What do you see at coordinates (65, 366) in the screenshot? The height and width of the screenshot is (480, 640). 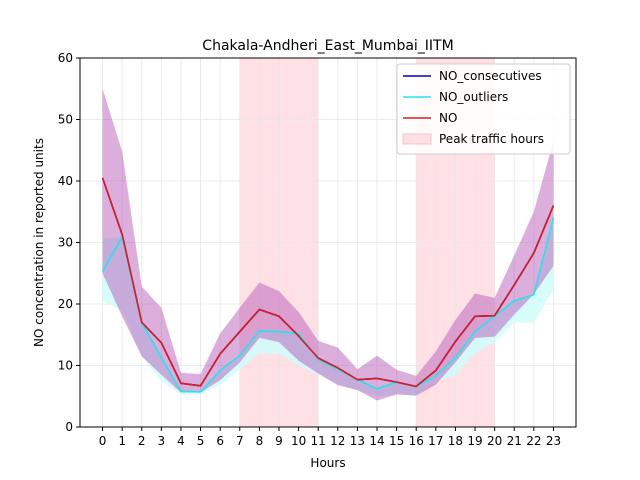 I see `y-tick-label-10: 10` at bounding box center [65, 366].